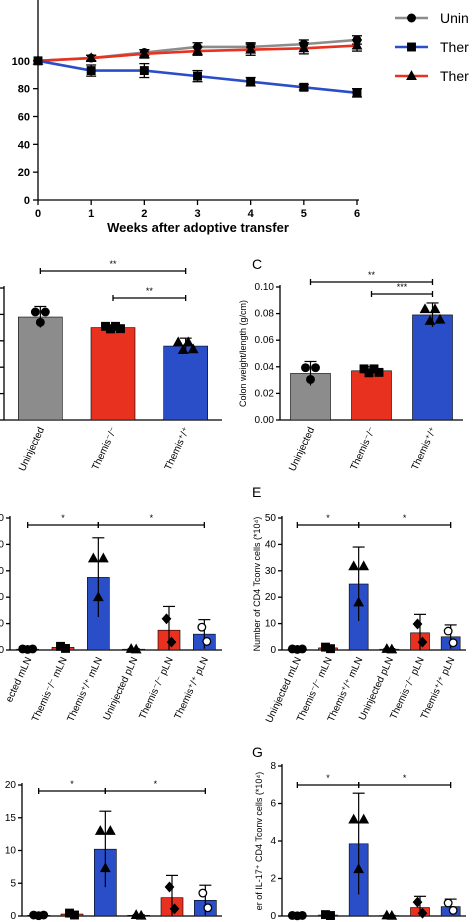 This screenshot has width=474, height=922. Describe the element at coordinates (2, 544) in the screenshot. I see `panel-d-y-tick-label: 40` at that location.